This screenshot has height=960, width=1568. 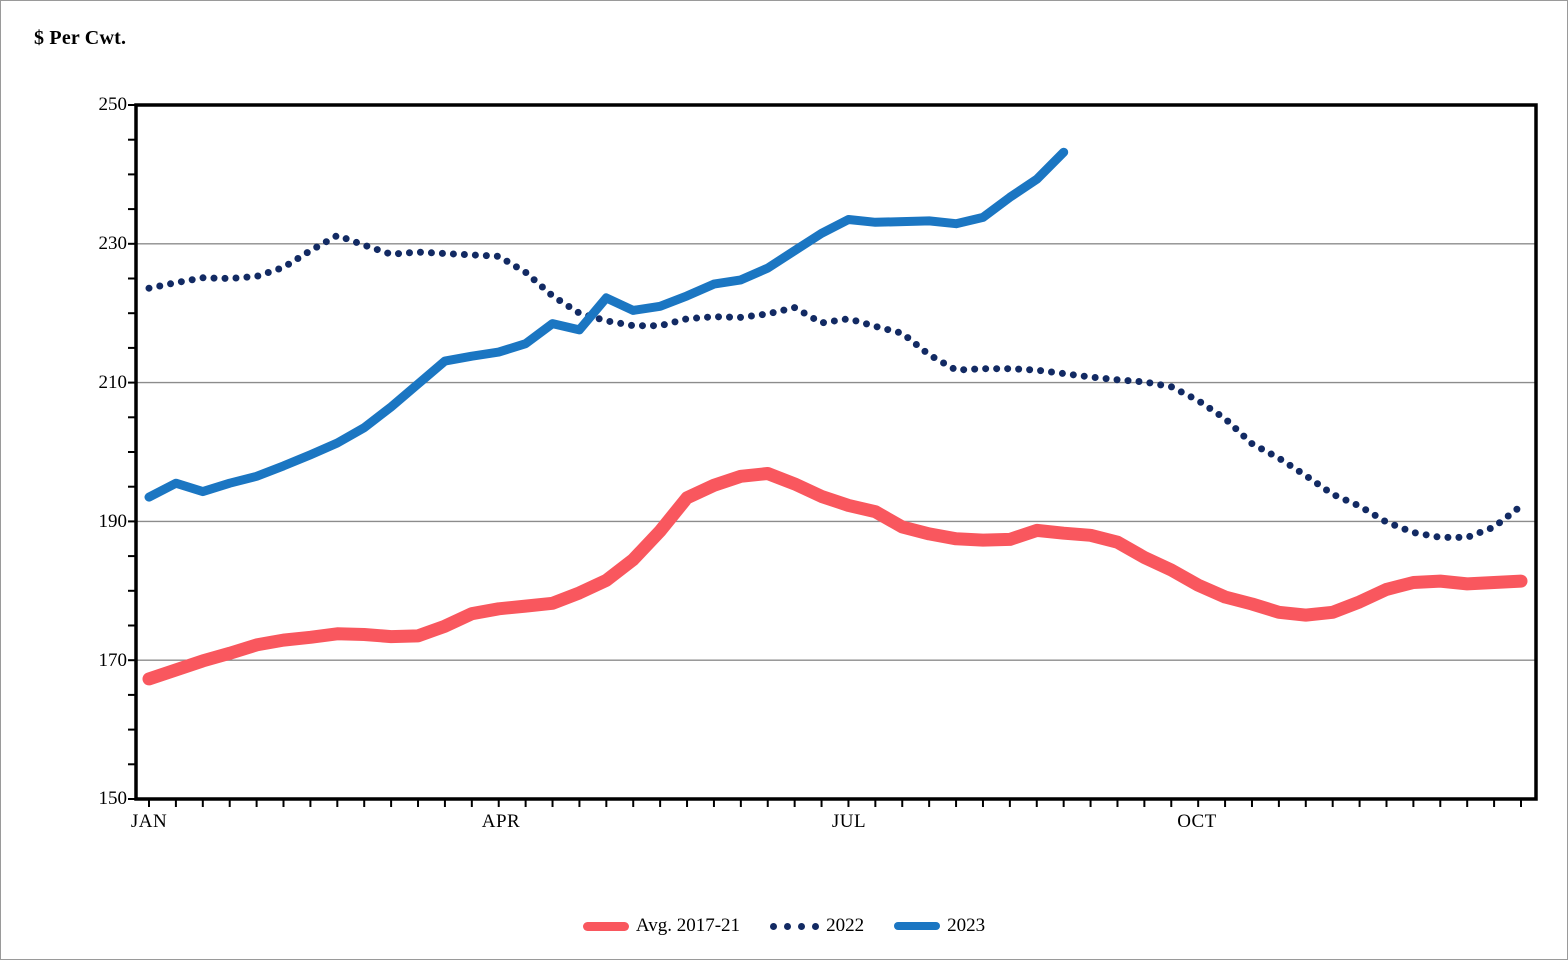 I want to click on legend-label-2023: 2023, so click(x=966, y=925).